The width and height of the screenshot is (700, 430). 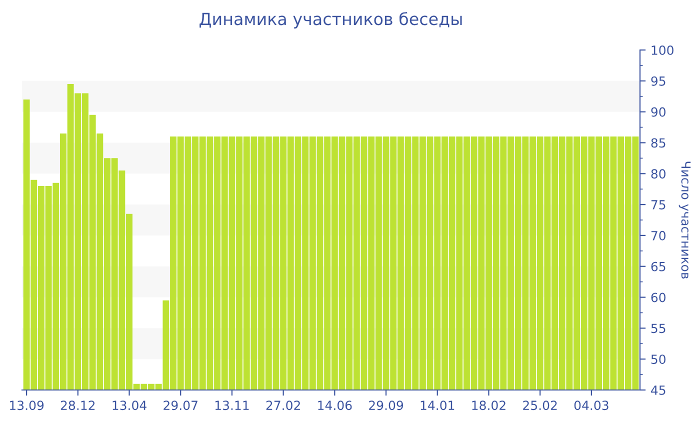 What do you see at coordinates (658, 205) in the screenshot?
I see `y-tick-label: 75` at bounding box center [658, 205].